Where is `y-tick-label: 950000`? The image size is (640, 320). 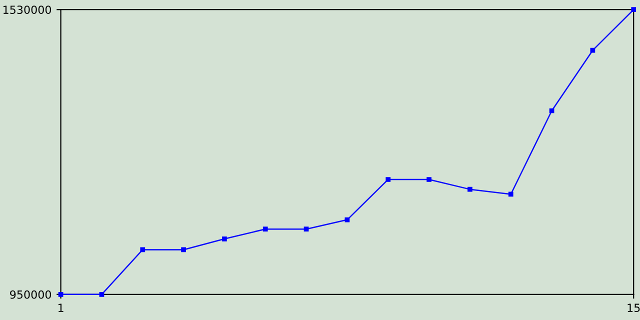 y-tick-label: 950000 is located at coordinates (31, 294).